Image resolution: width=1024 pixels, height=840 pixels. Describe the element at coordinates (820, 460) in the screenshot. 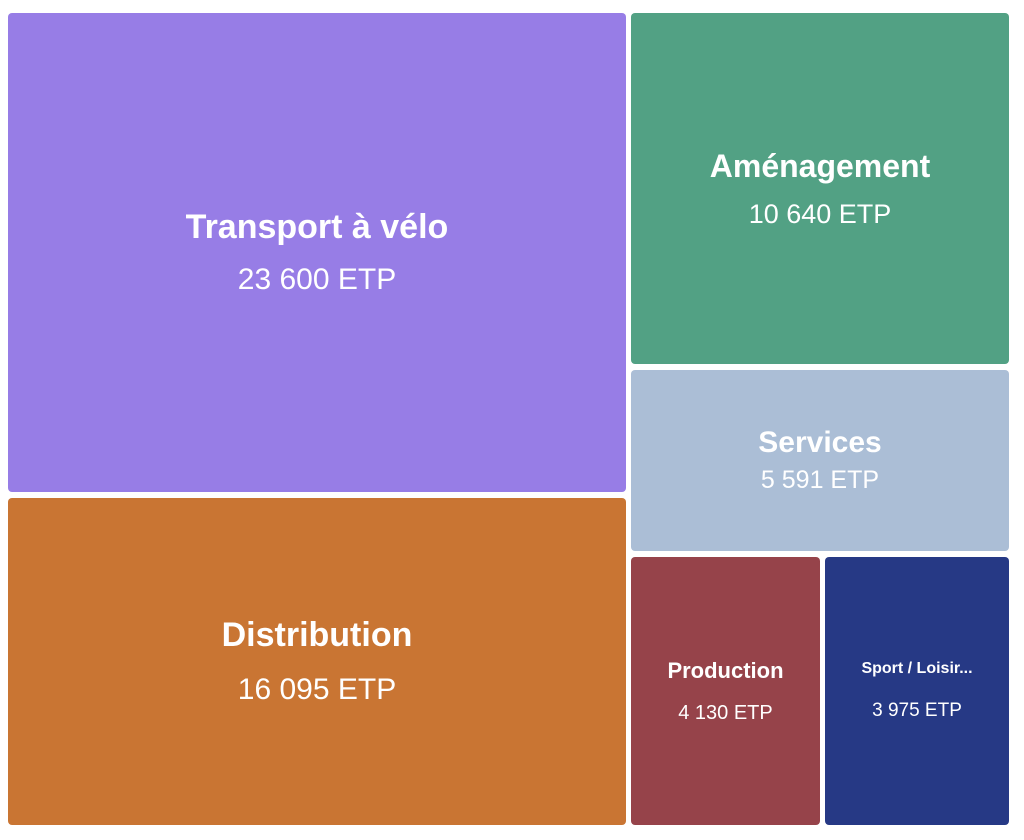

I see `tile-services: Services 5 591 ETP` at that location.